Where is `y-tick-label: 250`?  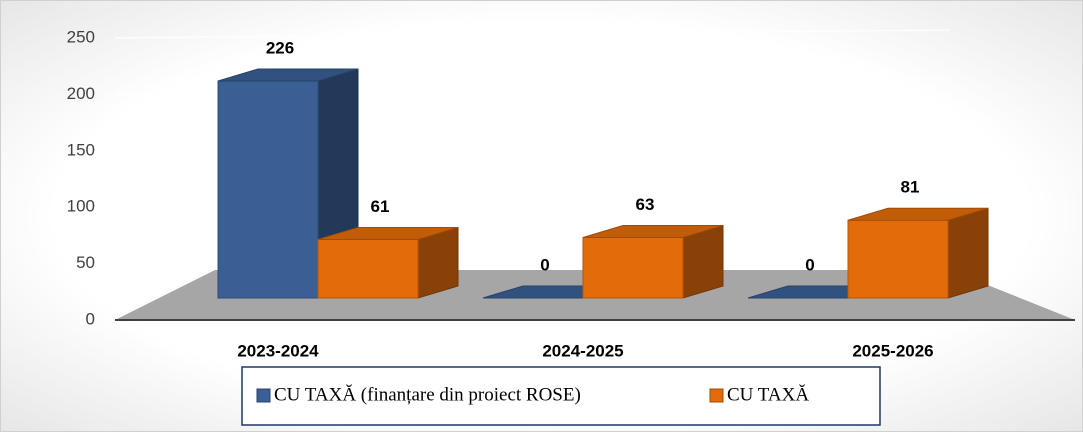 y-tick-label: 250 is located at coordinates (81, 36).